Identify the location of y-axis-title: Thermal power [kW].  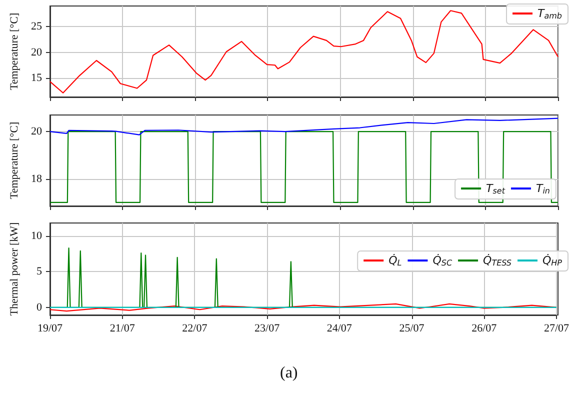
(14, 269).